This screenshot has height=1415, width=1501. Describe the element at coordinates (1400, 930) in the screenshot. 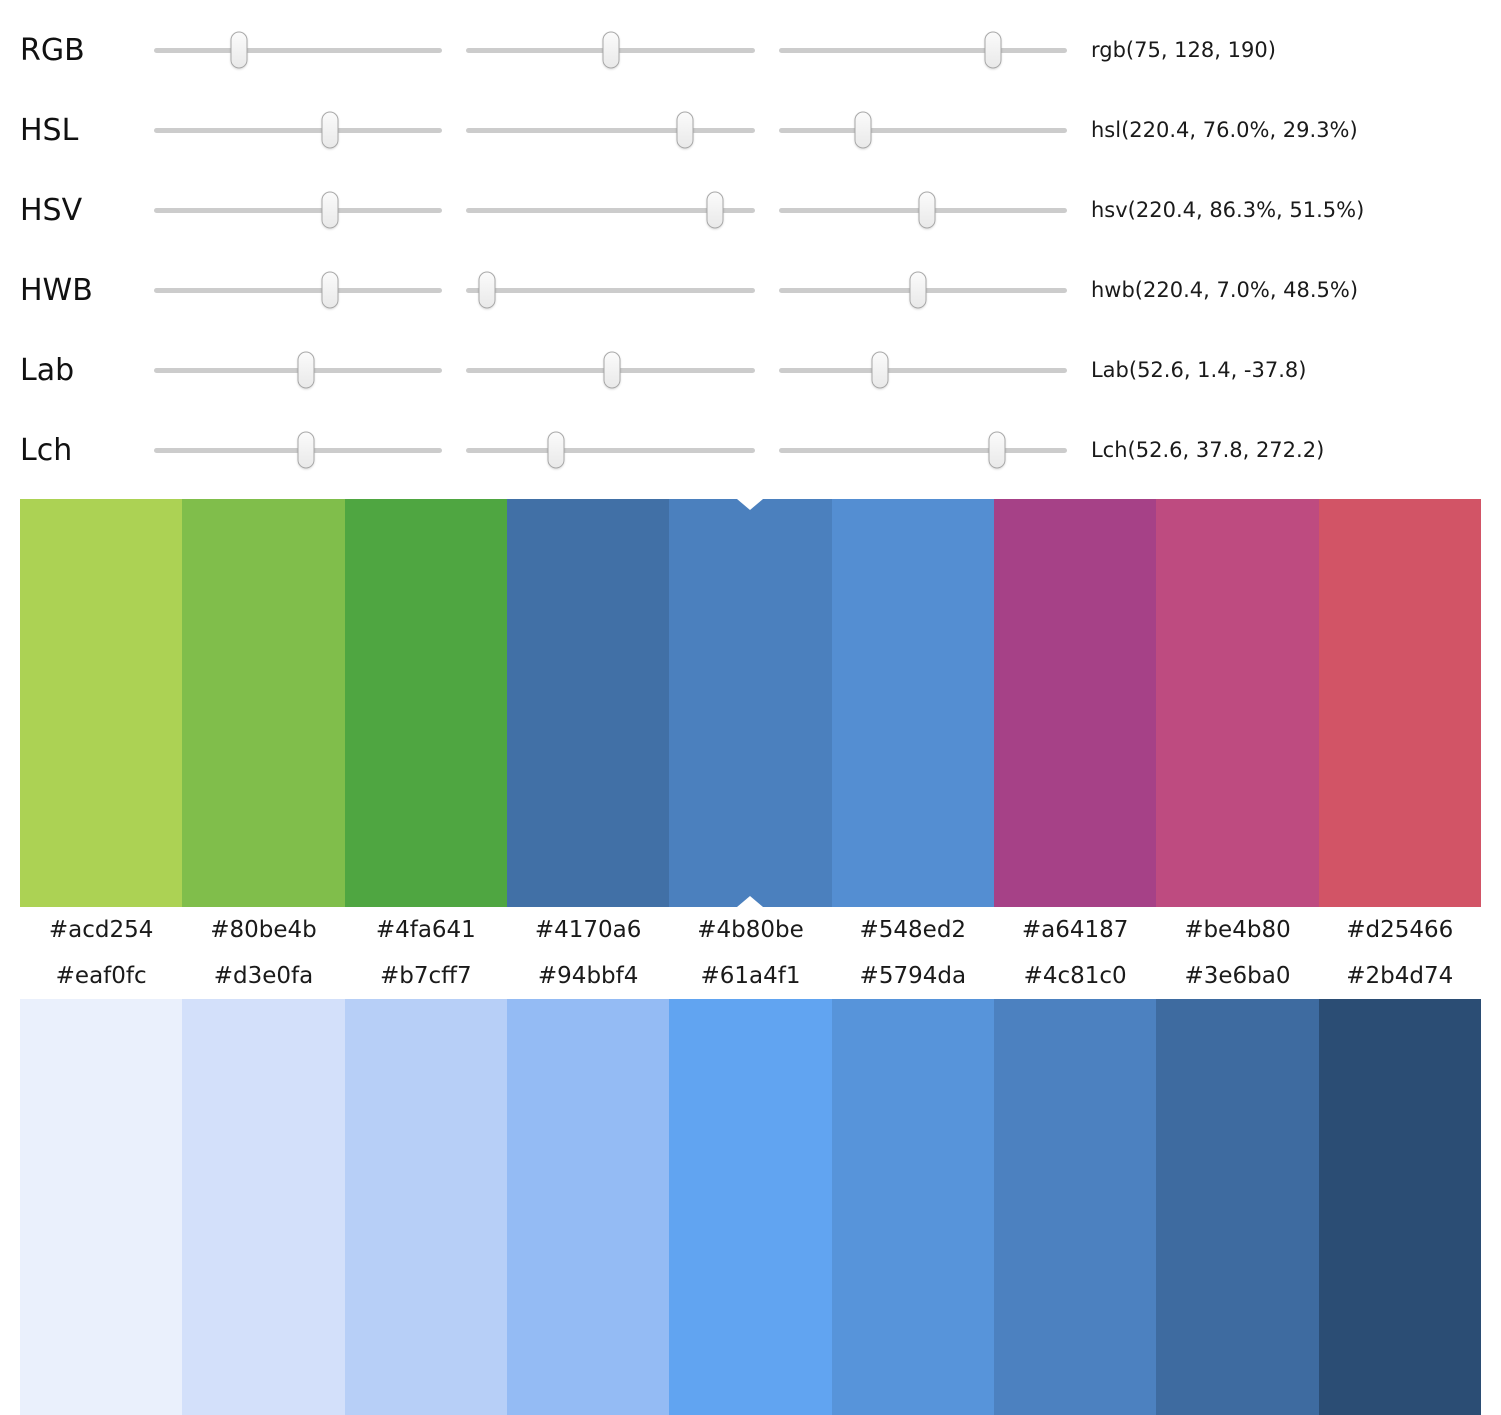

I see `hex-label: #d25466` at that location.